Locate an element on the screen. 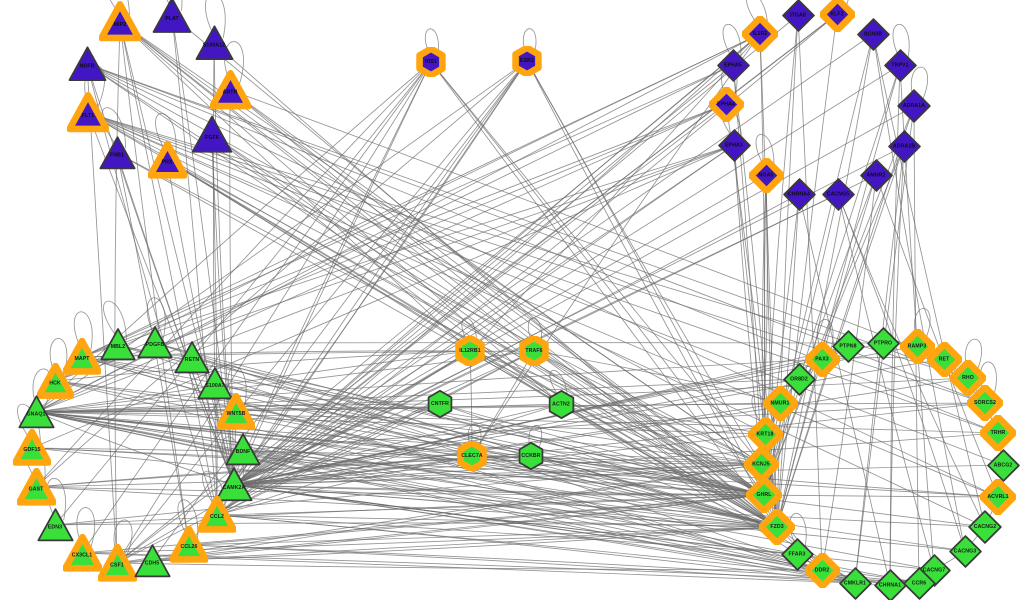  graph-node-gdf15: GDF15 is located at coordinates (32, 448).